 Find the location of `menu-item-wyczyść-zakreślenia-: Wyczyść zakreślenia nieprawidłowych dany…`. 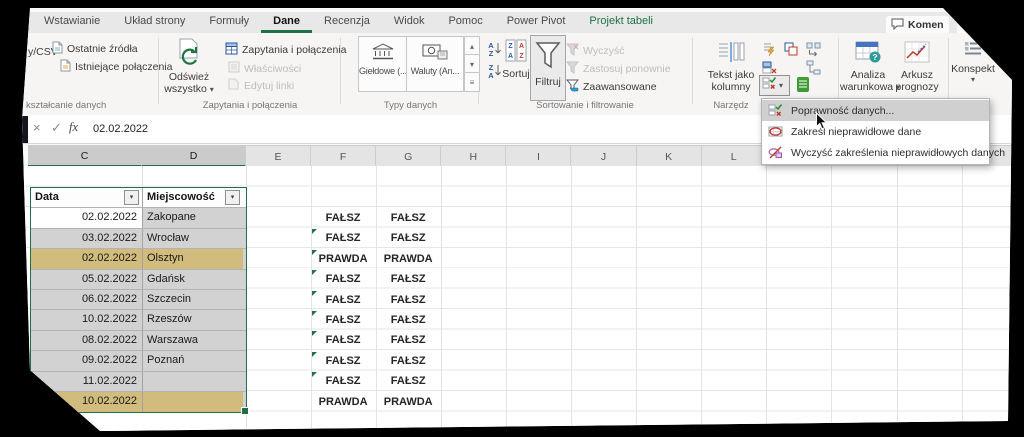

menu-item-wyczyść-zakreślenia-: Wyczyść zakreślenia nieprawidłowych dany… is located at coordinates (883, 152).